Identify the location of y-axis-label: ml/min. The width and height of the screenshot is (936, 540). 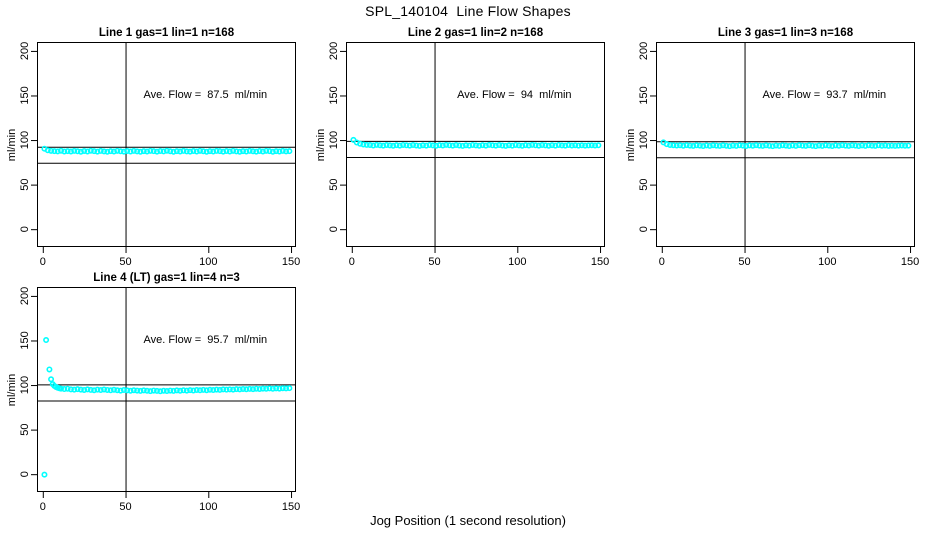
(631, 144).